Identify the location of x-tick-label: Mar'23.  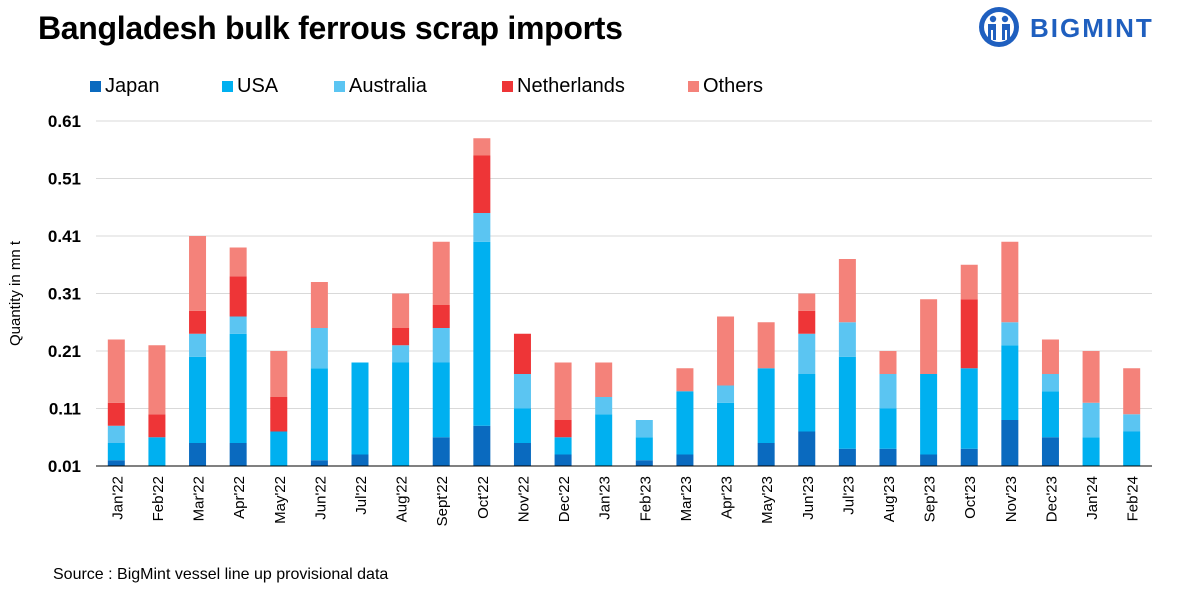
(686, 498).